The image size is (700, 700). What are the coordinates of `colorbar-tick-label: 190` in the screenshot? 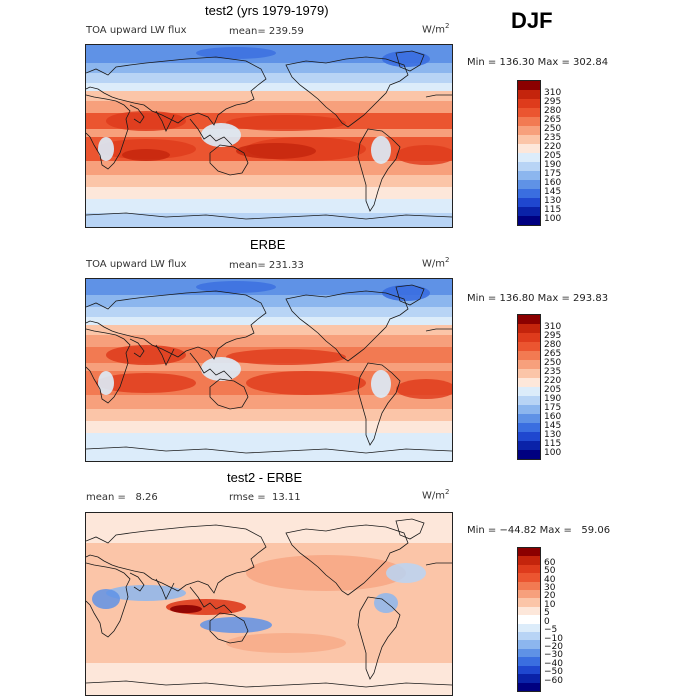 It's located at (553, 398).